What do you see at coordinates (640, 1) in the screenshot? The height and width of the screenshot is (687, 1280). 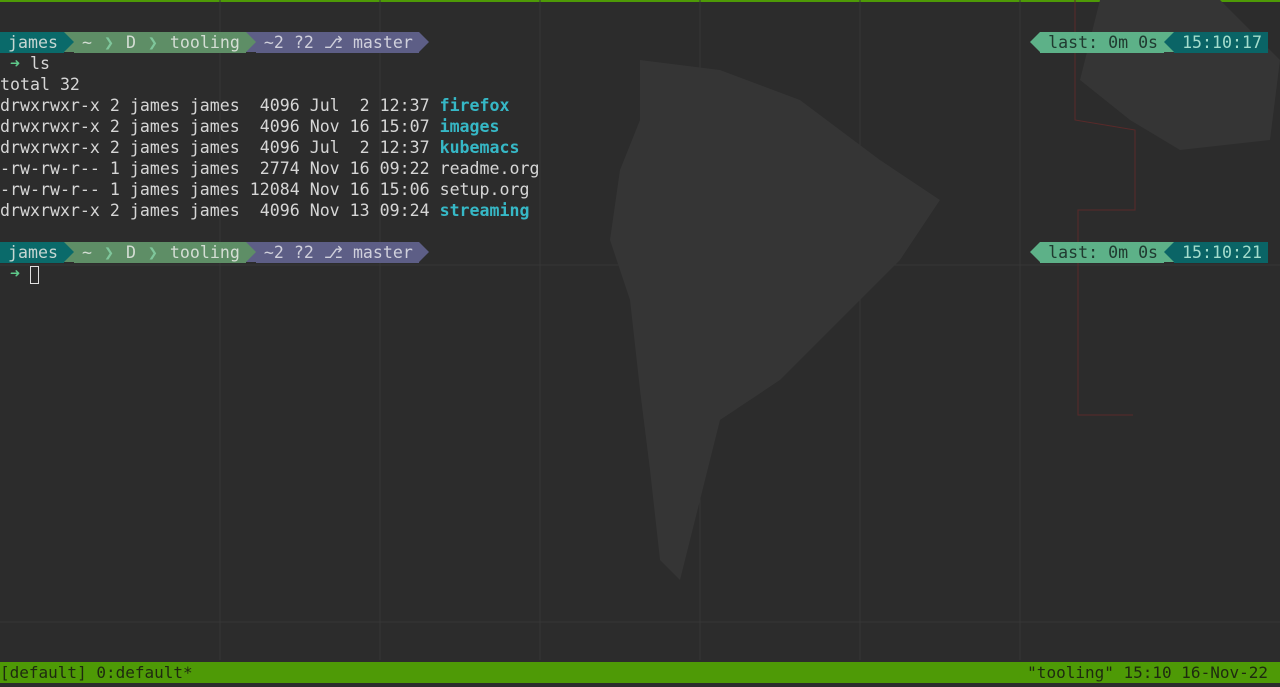 I see `window-top-border` at bounding box center [640, 1].